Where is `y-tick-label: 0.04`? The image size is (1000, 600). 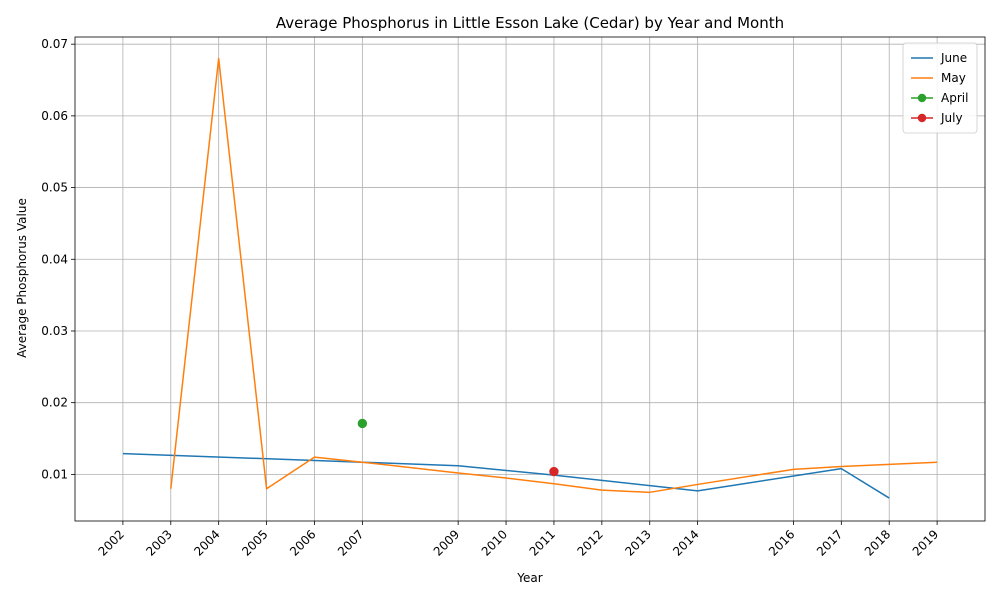
y-tick-label: 0.04 is located at coordinates (54, 259).